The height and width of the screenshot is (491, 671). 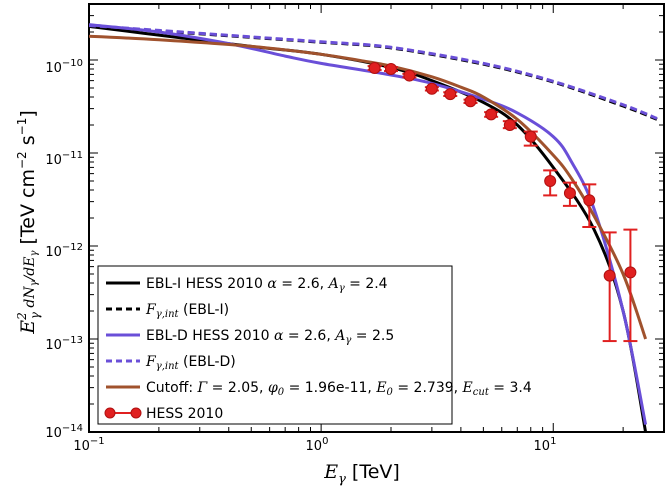 I want to click on y-axis-label: E2γ dNγ/dEγ [TeV cm−2 s−1], so click(x=28, y=222).